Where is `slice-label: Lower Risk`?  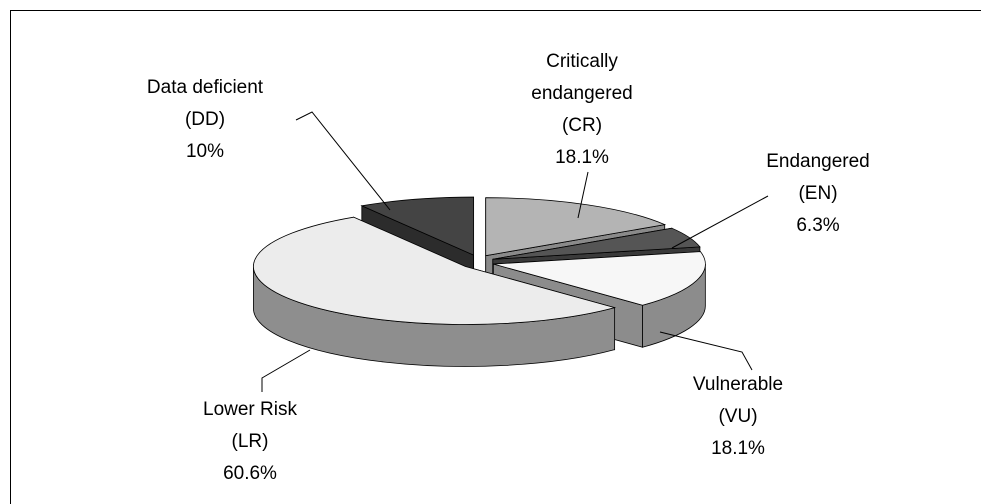
slice-label: Lower Risk is located at coordinates (250, 409).